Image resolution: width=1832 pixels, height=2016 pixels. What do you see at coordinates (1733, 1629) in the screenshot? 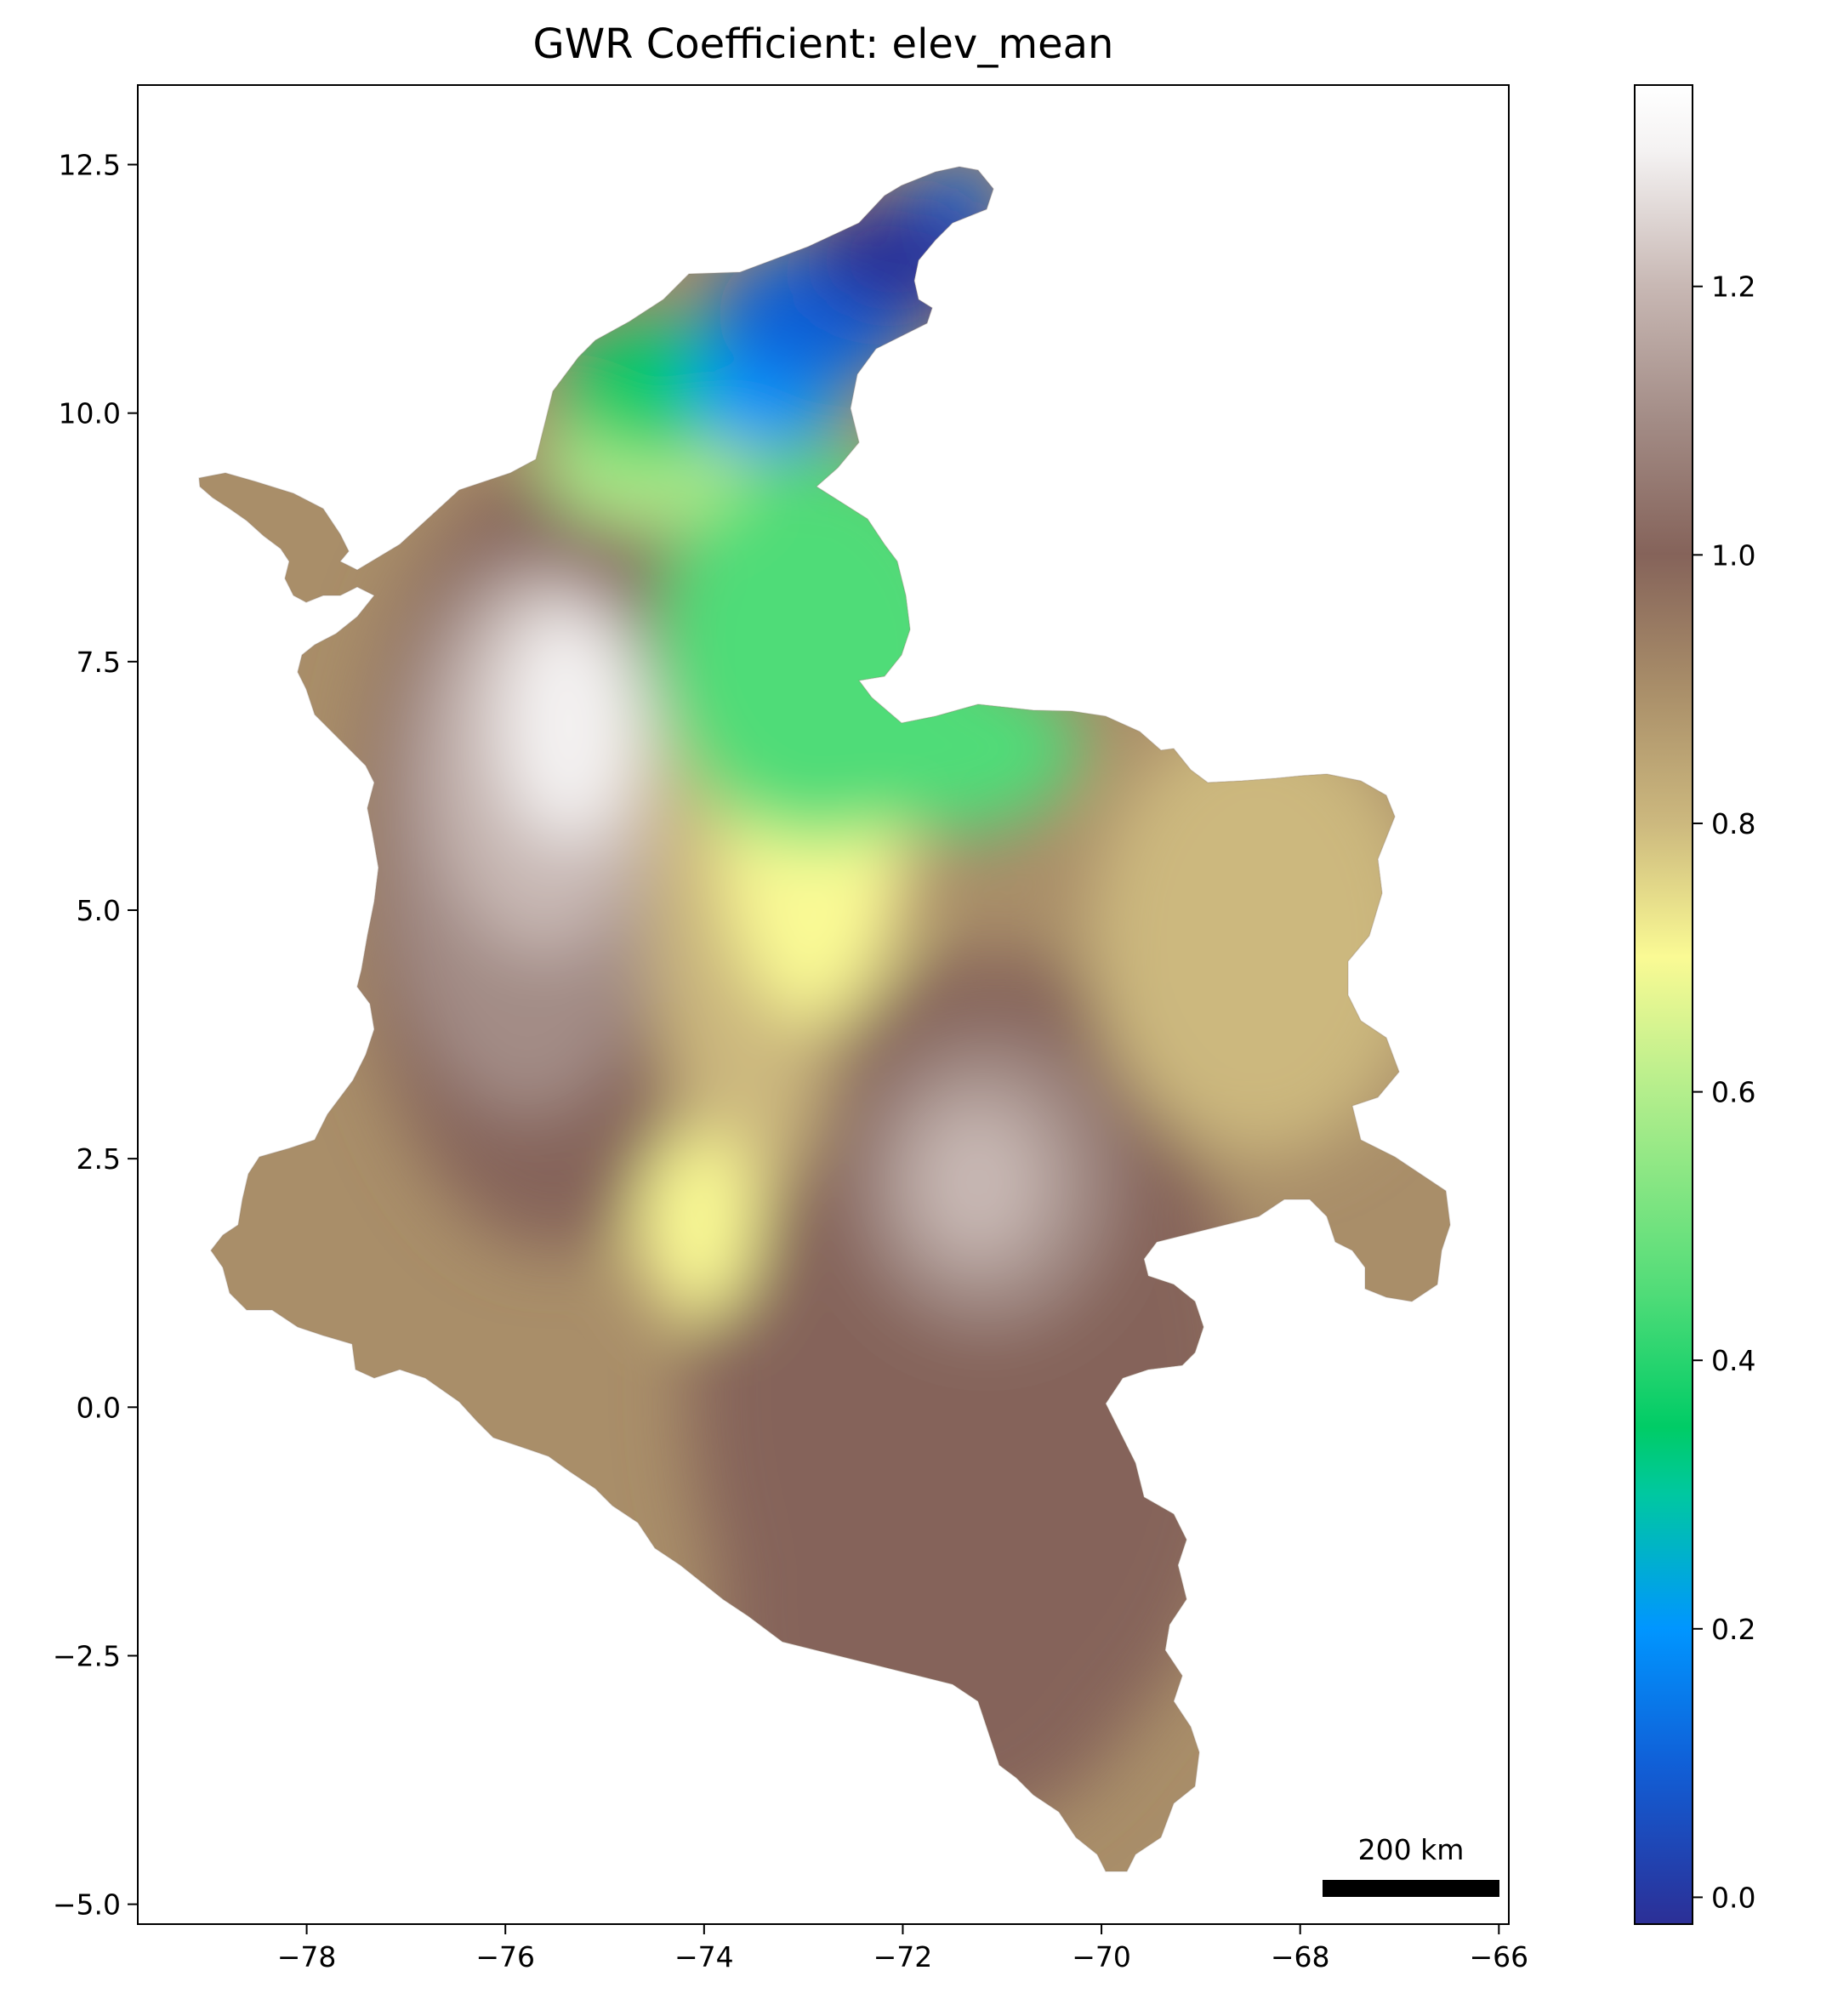
I see `colorbar-tick-label: 0.2` at bounding box center [1733, 1629].